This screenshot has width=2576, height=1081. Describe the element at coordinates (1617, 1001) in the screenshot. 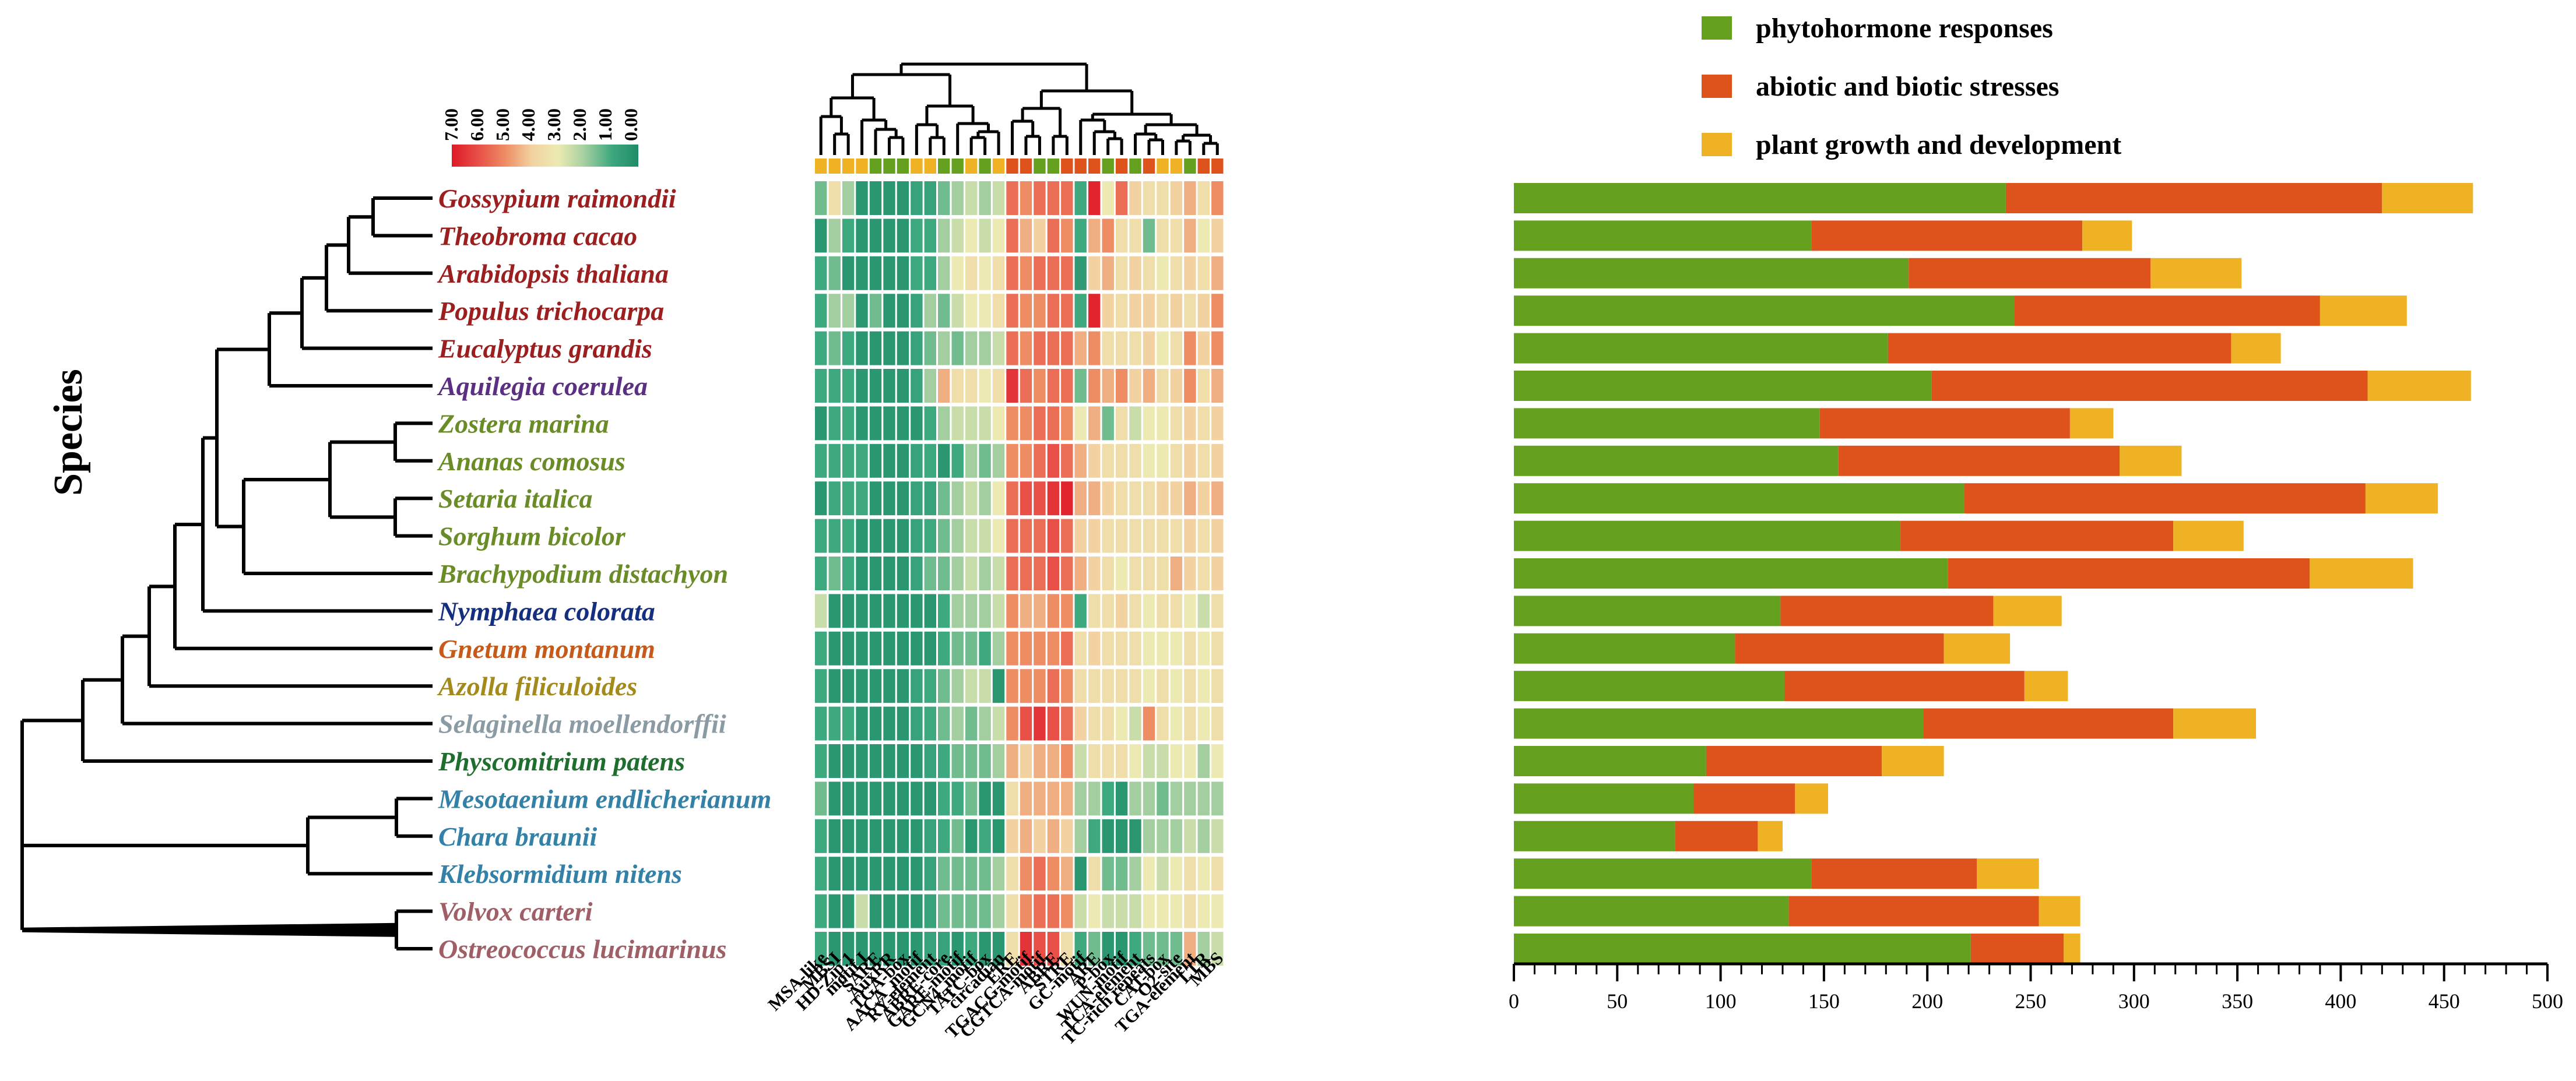

I see `x-tick-label: 50` at that location.